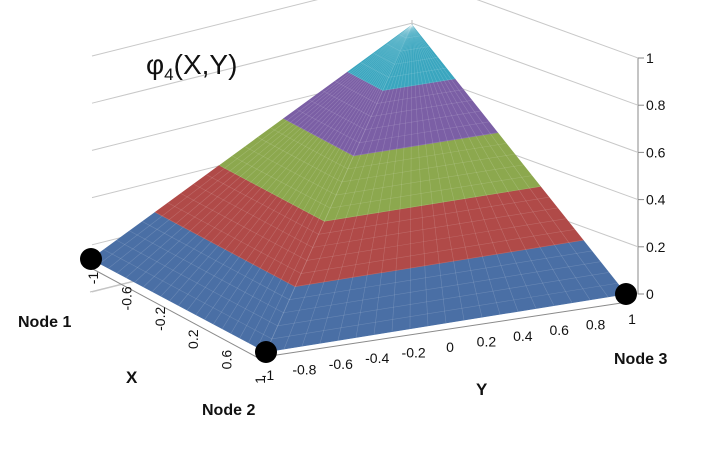 The image size is (701, 459). I want to click on x-axis-line, so click(176, 314).